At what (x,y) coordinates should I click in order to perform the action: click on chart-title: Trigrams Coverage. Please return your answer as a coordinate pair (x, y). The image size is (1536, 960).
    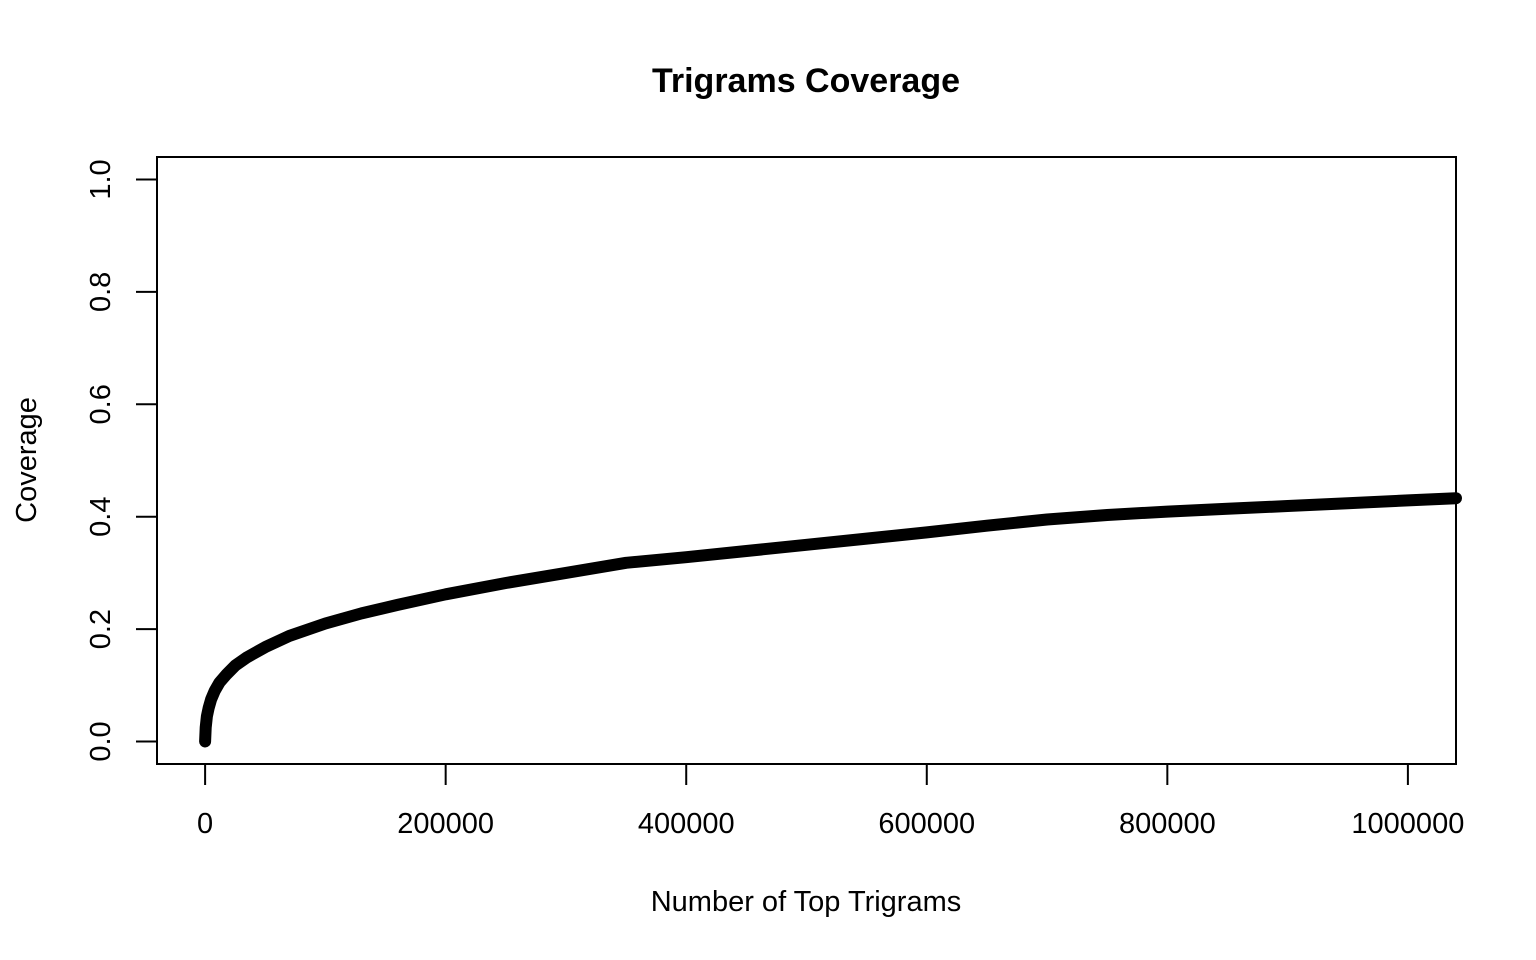
    Looking at the image, I should click on (806, 81).